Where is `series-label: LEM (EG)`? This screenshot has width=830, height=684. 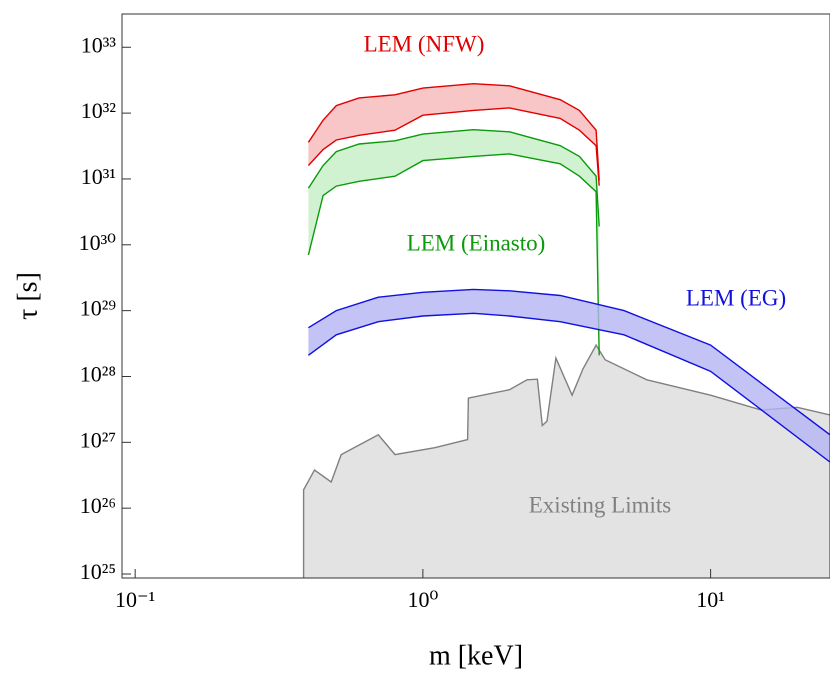
series-label: LEM (EG) is located at coordinates (736, 297).